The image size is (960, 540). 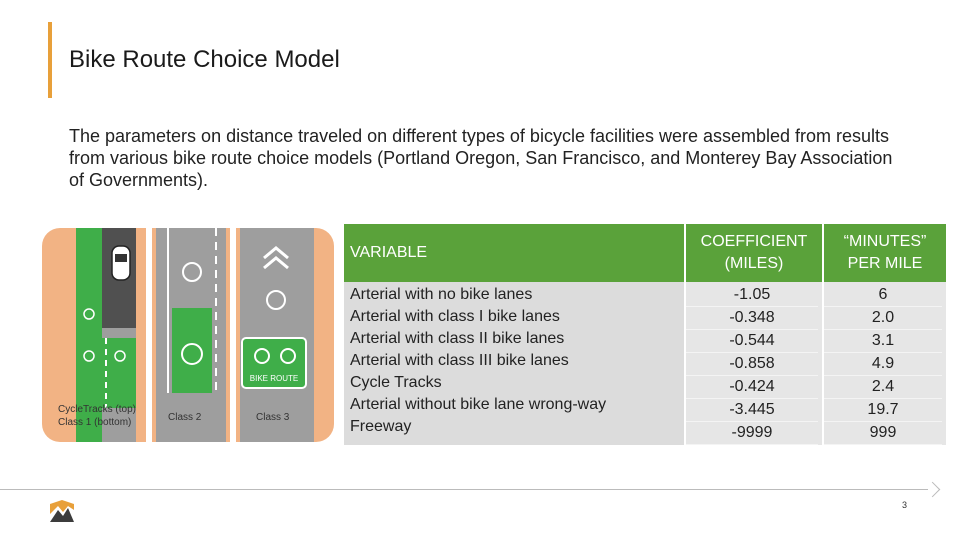 What do you see at coordinates (883, 410) in the screenshot?
I see `minutes-cell: 19.7` at bounding box center [883, 410].